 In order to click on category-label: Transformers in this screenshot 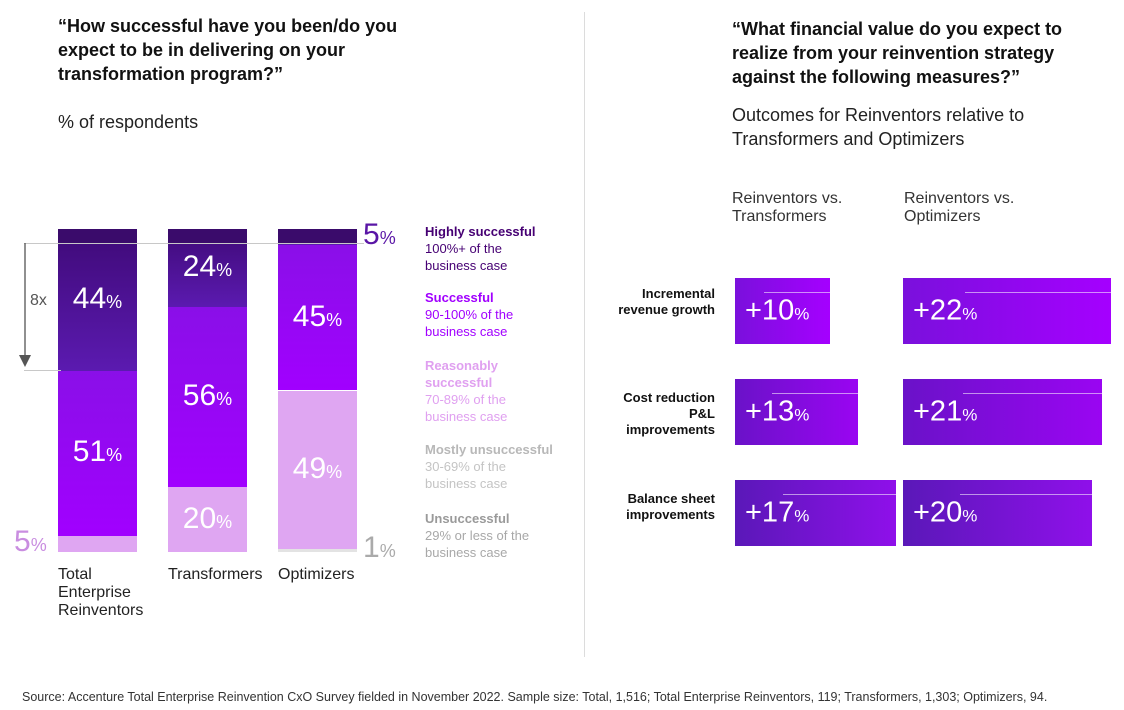, I will do `click(215, 574)`.